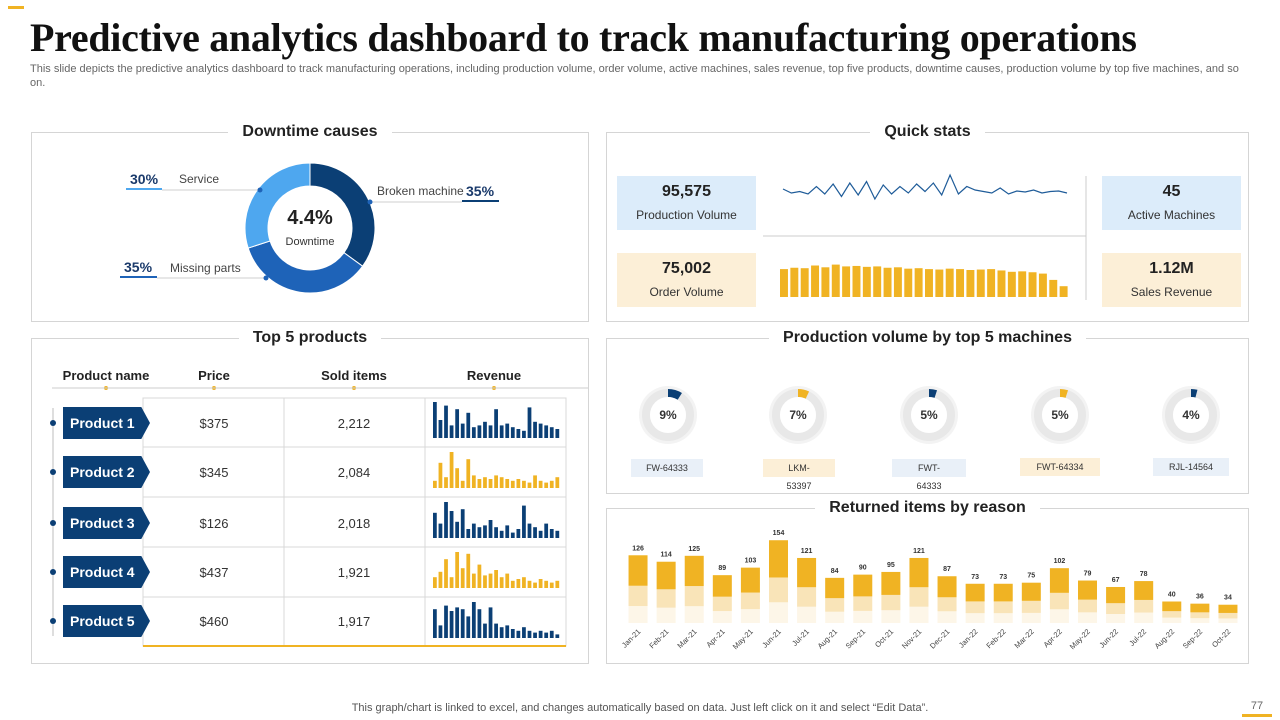  I want to click on downtime-center-value: 4.4%, so click(310, 218).